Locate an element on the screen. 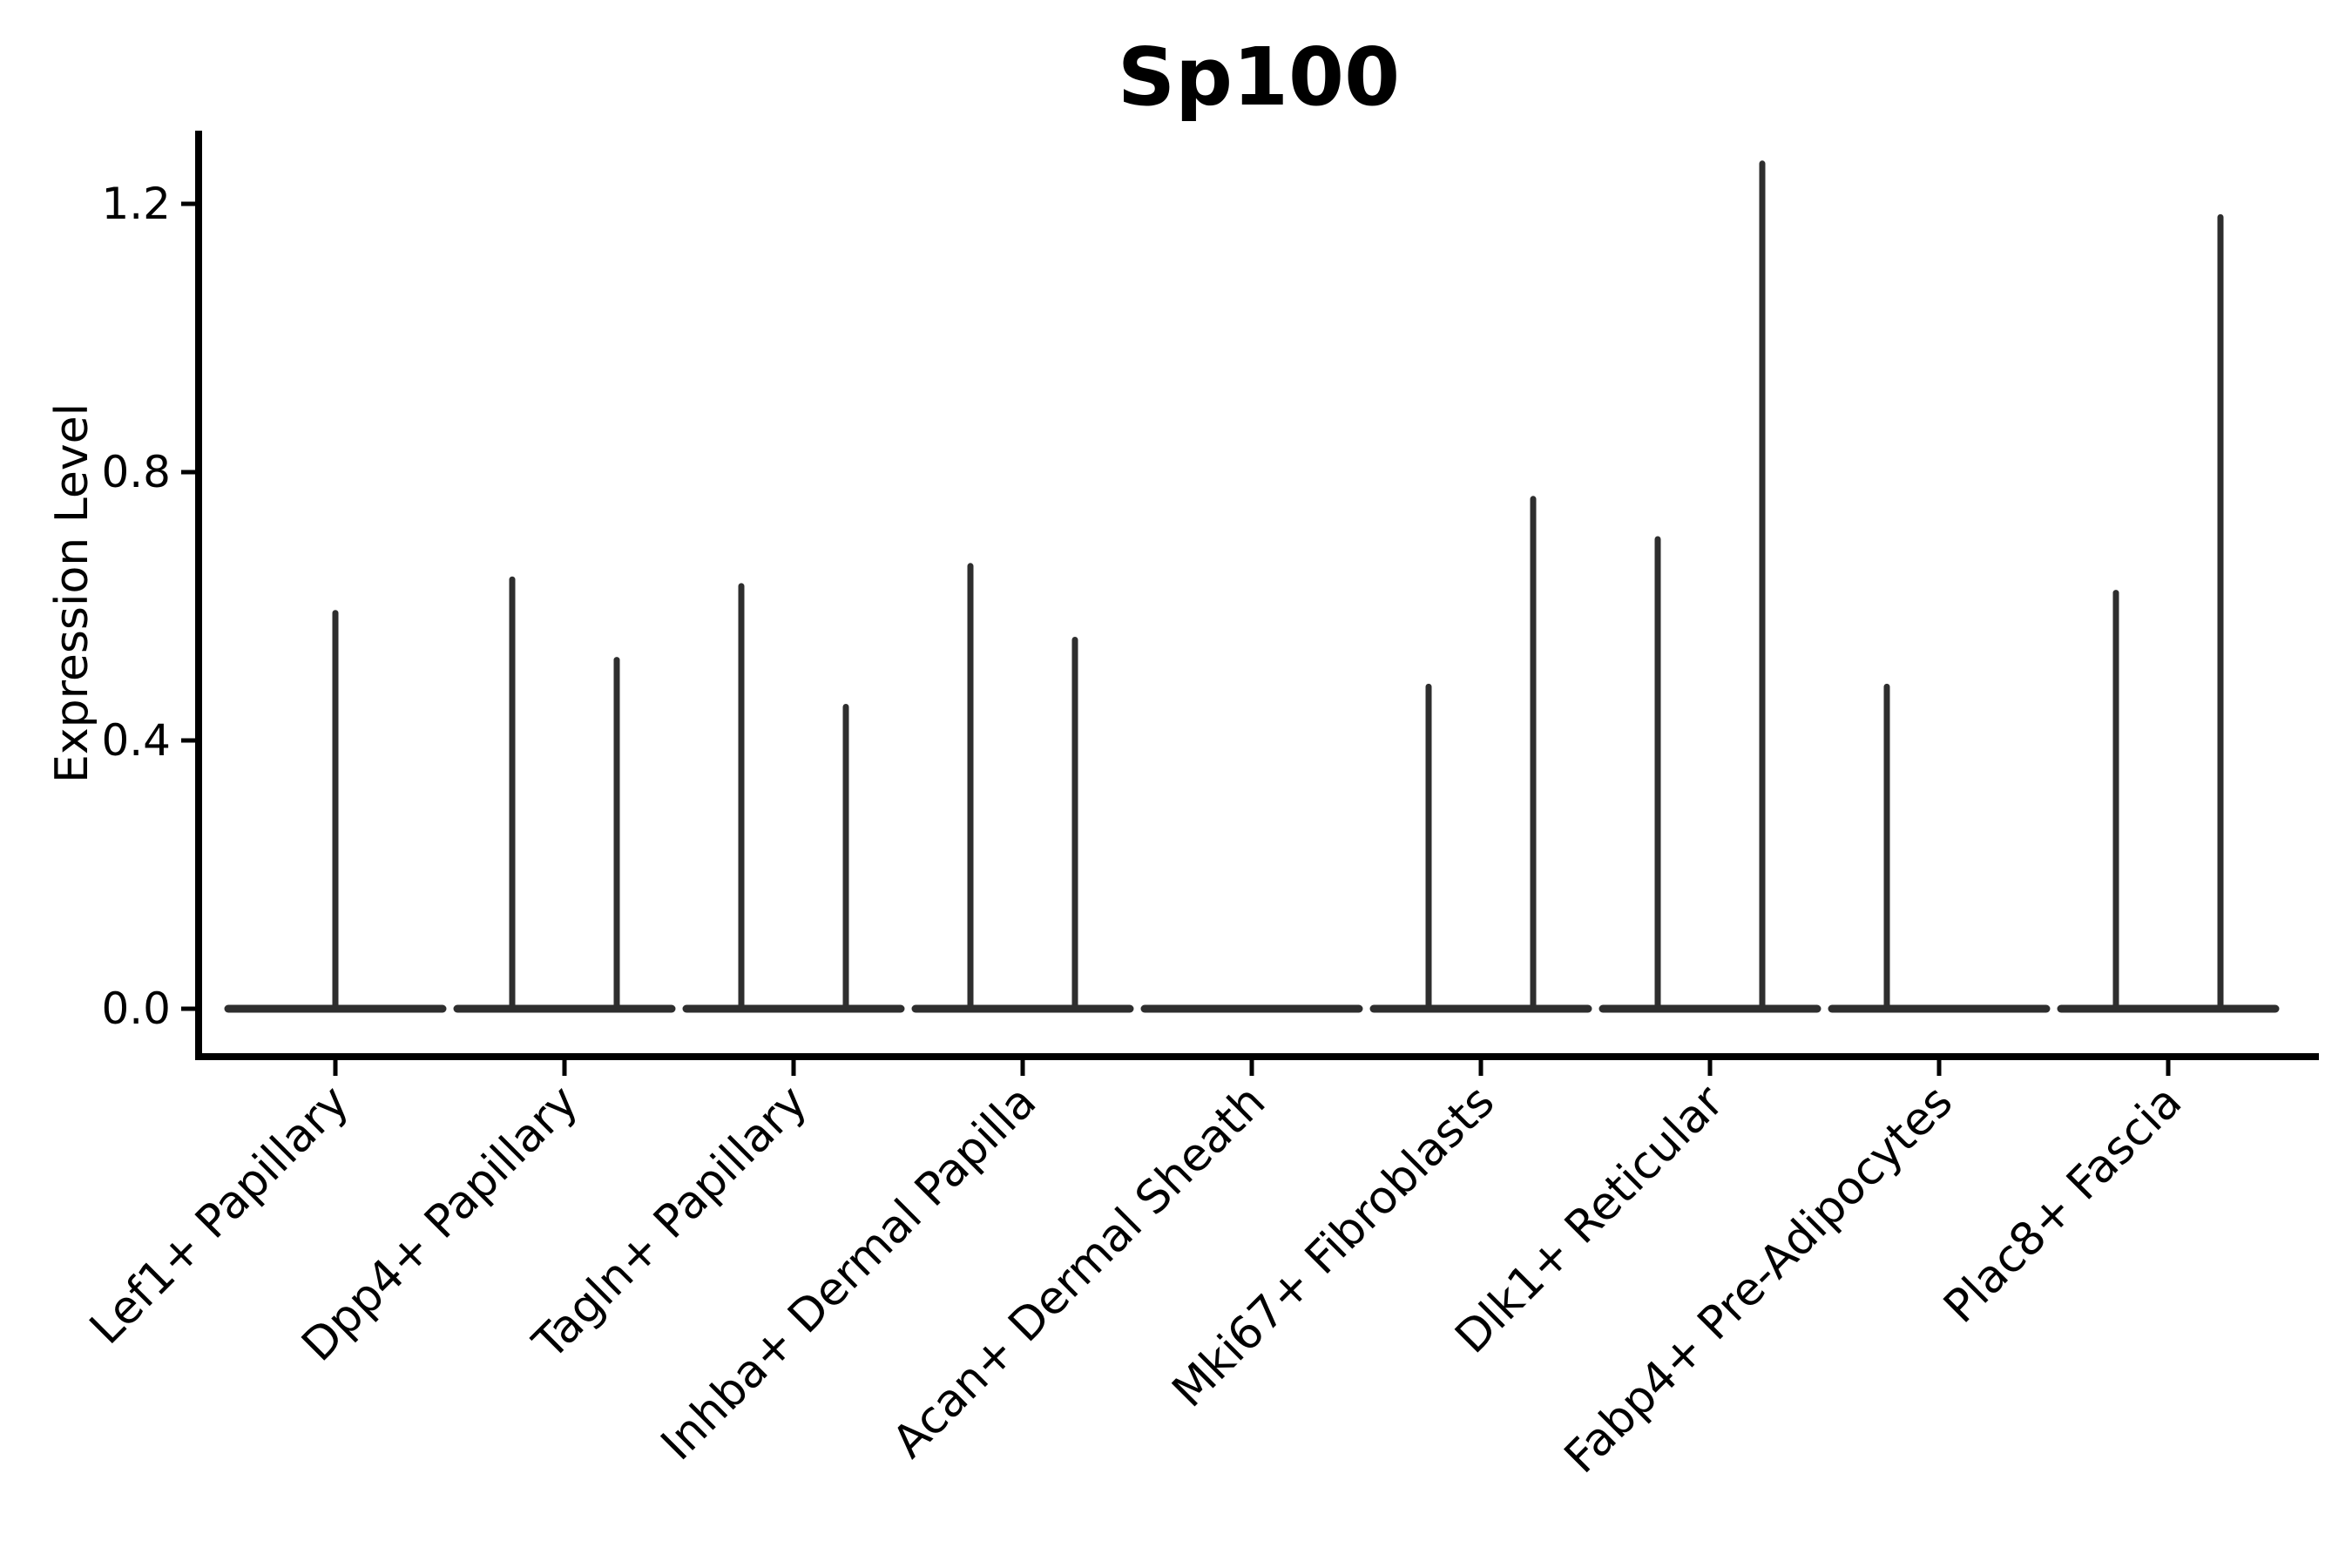  y-tick-label: 1.2 is located at coordinates (136, 204).